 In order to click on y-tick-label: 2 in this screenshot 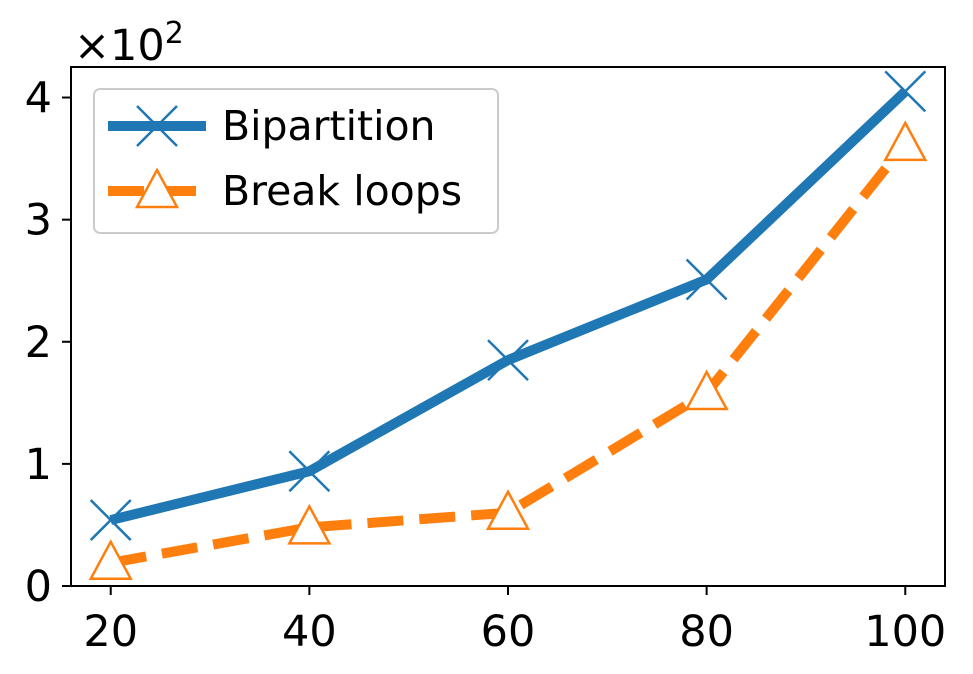, I will do `click(38, 343)`.